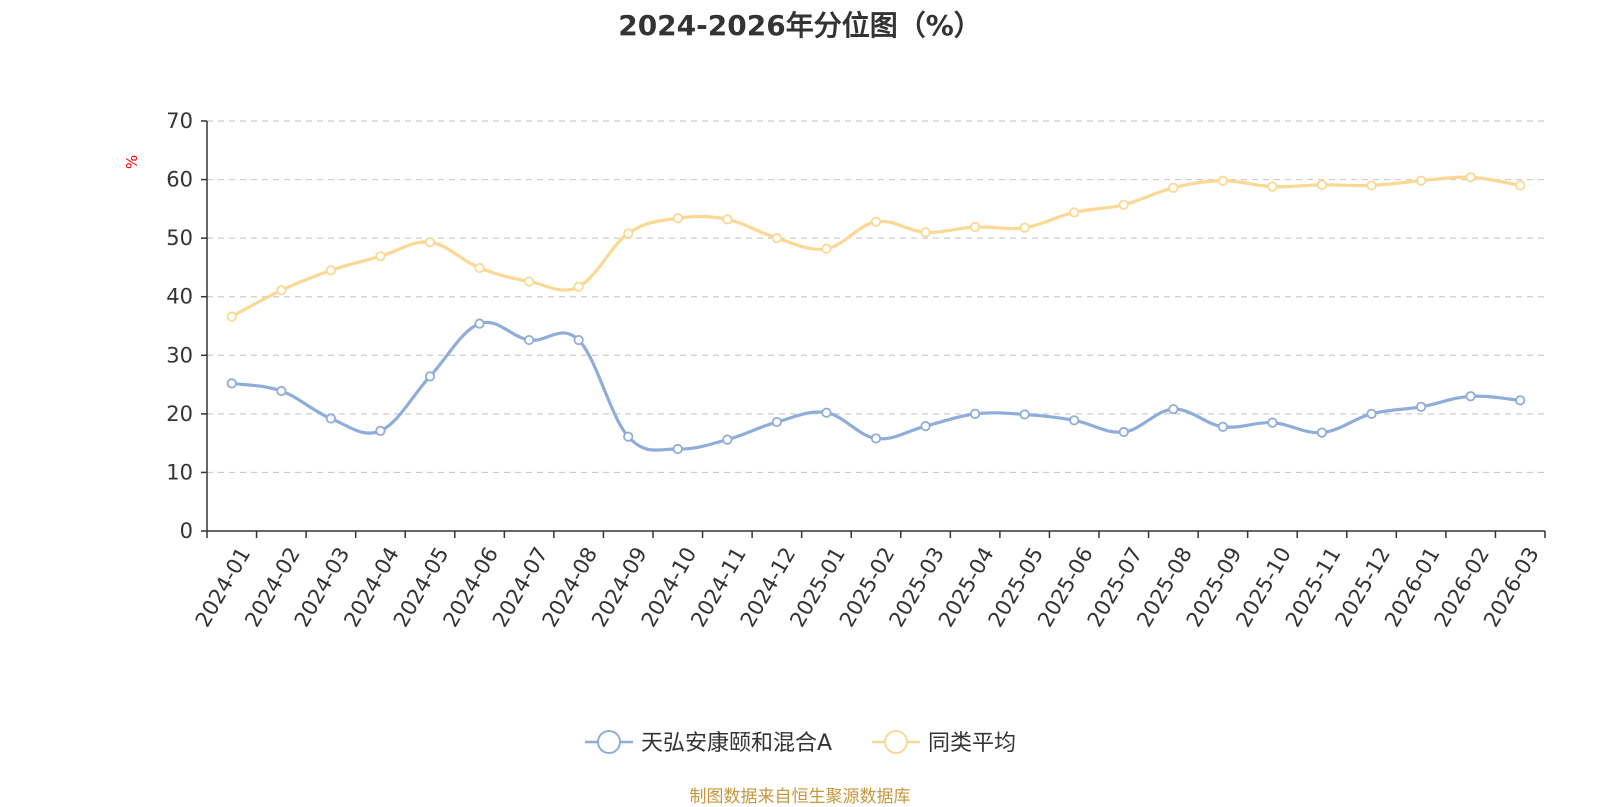 The width and height of the screenshot is (1600, 807). Describe the element at coordinates (179, 180) in the screenshot. I see `y-tick-label: 60` at that location.